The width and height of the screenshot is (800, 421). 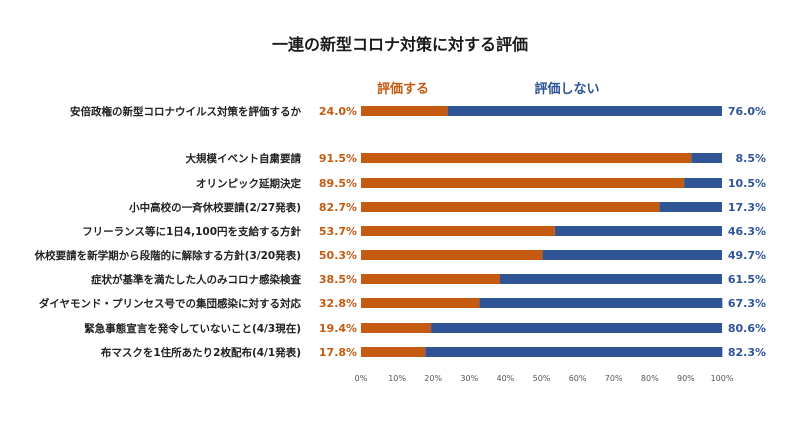 What do you see at coordinates (191, 231) in the screenshot?
I see `category-label: フリーランス等に1日4,100円を支給する方針` at bounding box center [191, 231].